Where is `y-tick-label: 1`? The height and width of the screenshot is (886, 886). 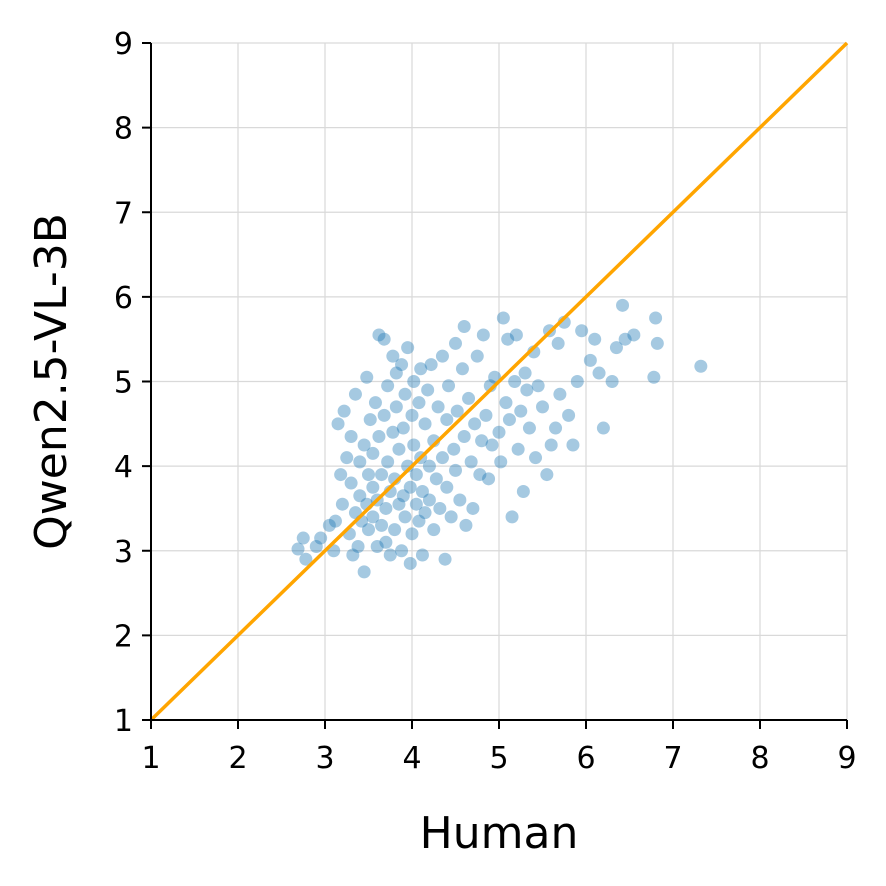
y-tick-label: 1 is located at coordinates (123, 721).